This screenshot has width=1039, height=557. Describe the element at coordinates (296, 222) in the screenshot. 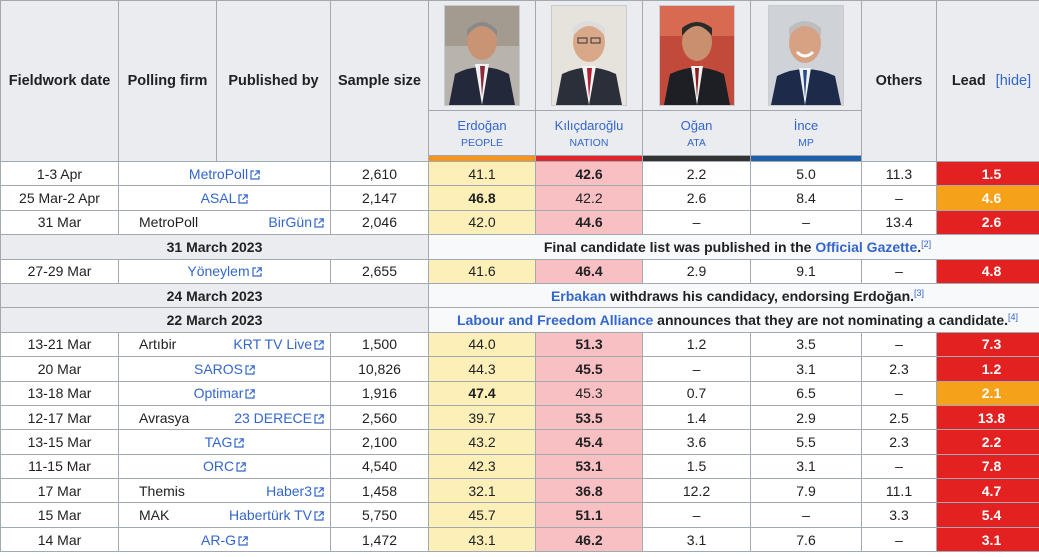

I see `publisher-link: BirGün` at that location.